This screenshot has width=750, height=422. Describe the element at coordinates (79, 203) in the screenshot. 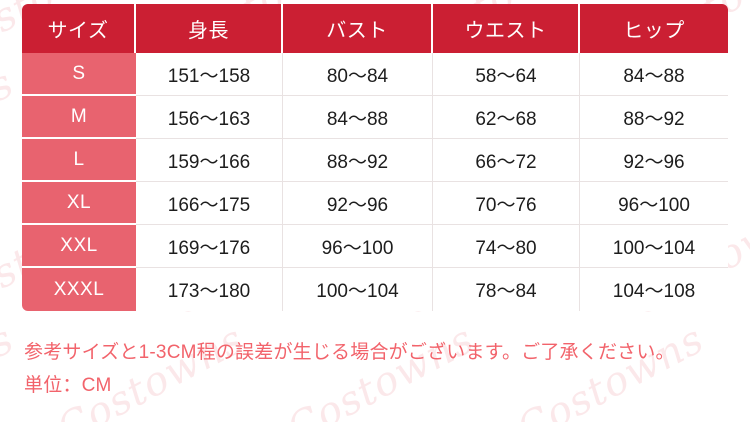

I see `cell-size: XL` at that location.